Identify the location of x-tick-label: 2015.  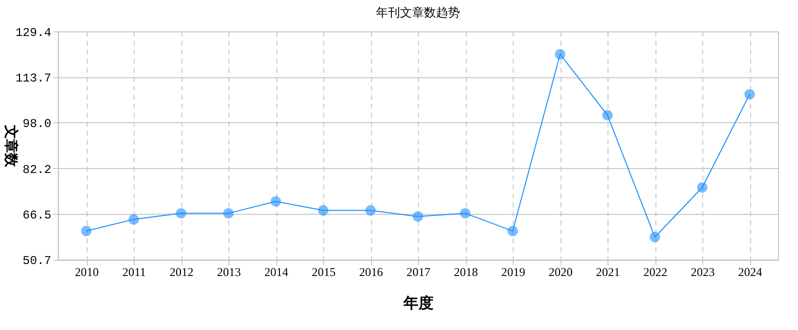
(324, 272).